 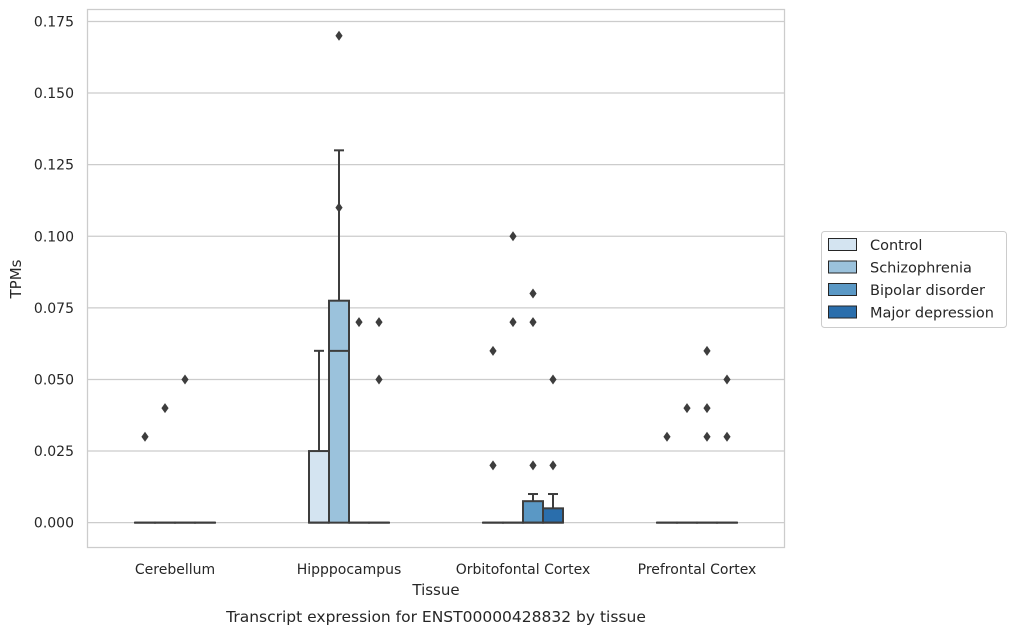 I want to click on x-tick-label: Prefrontal Cortex, so click(x=697, y=570).